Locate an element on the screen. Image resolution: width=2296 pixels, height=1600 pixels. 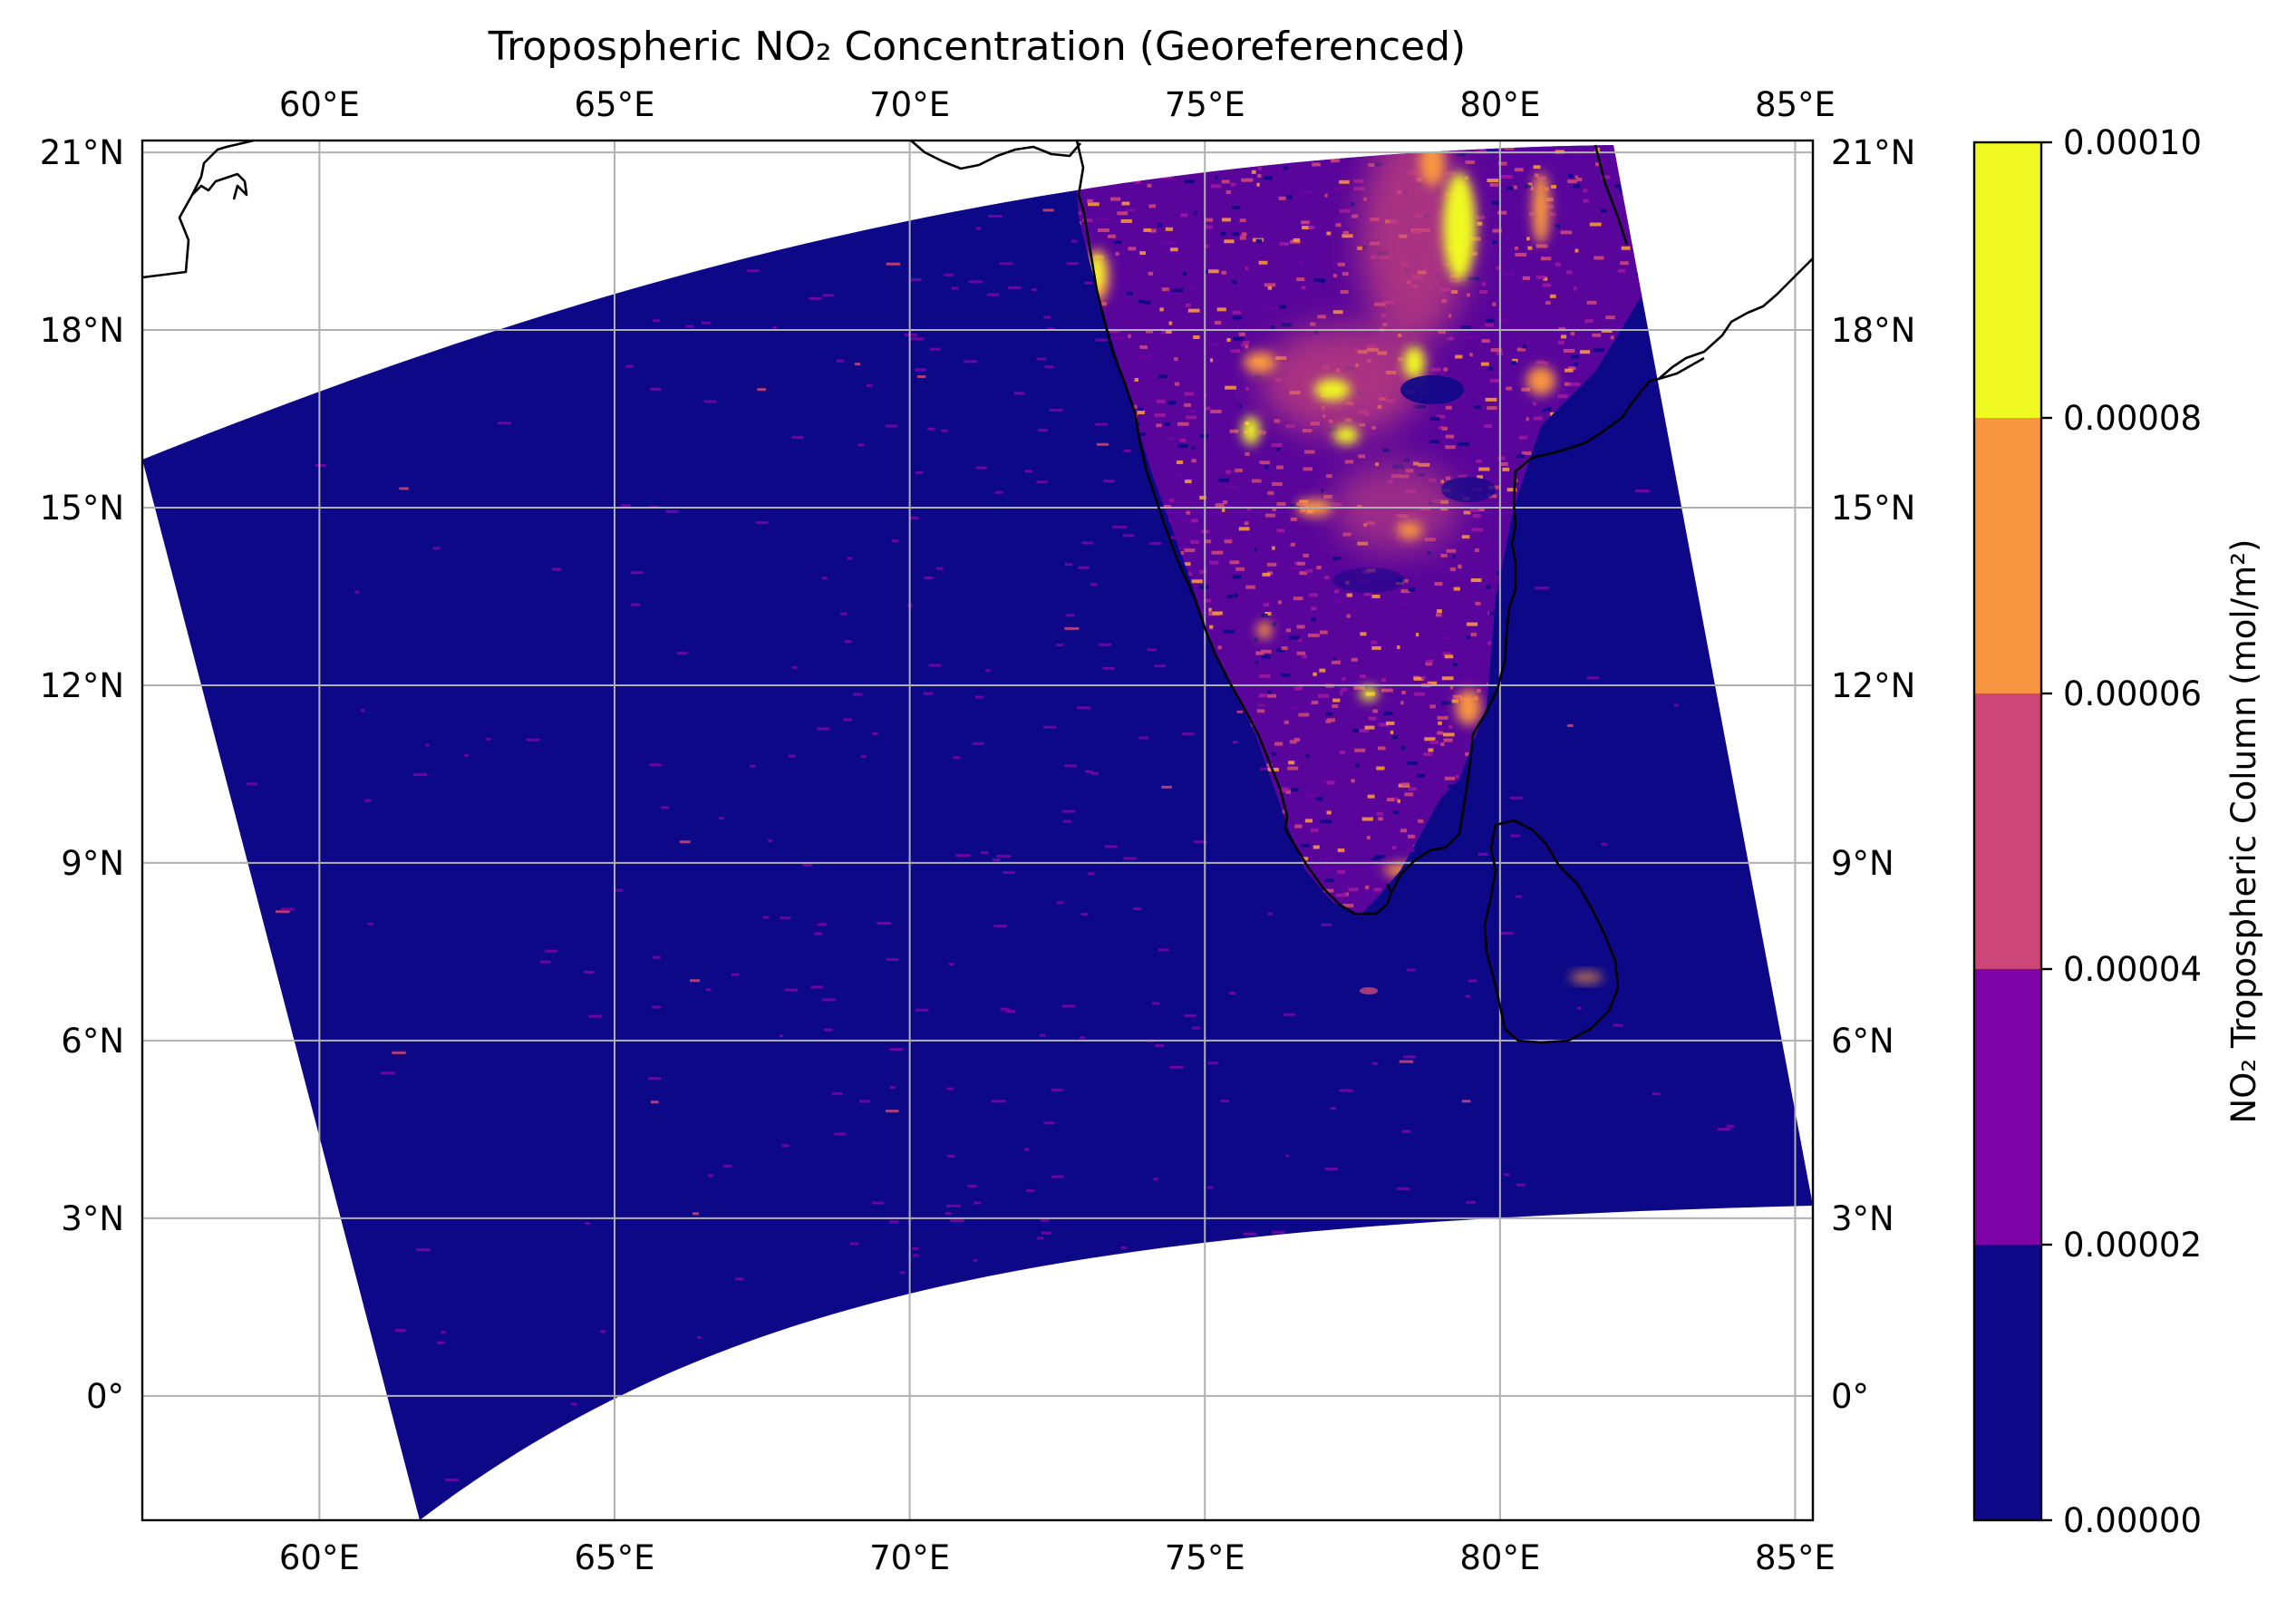
lon-labels-bottom: 60°E 65°E 70°E 75°E 80°E 85°E is located at coordinates (1057, 1557).